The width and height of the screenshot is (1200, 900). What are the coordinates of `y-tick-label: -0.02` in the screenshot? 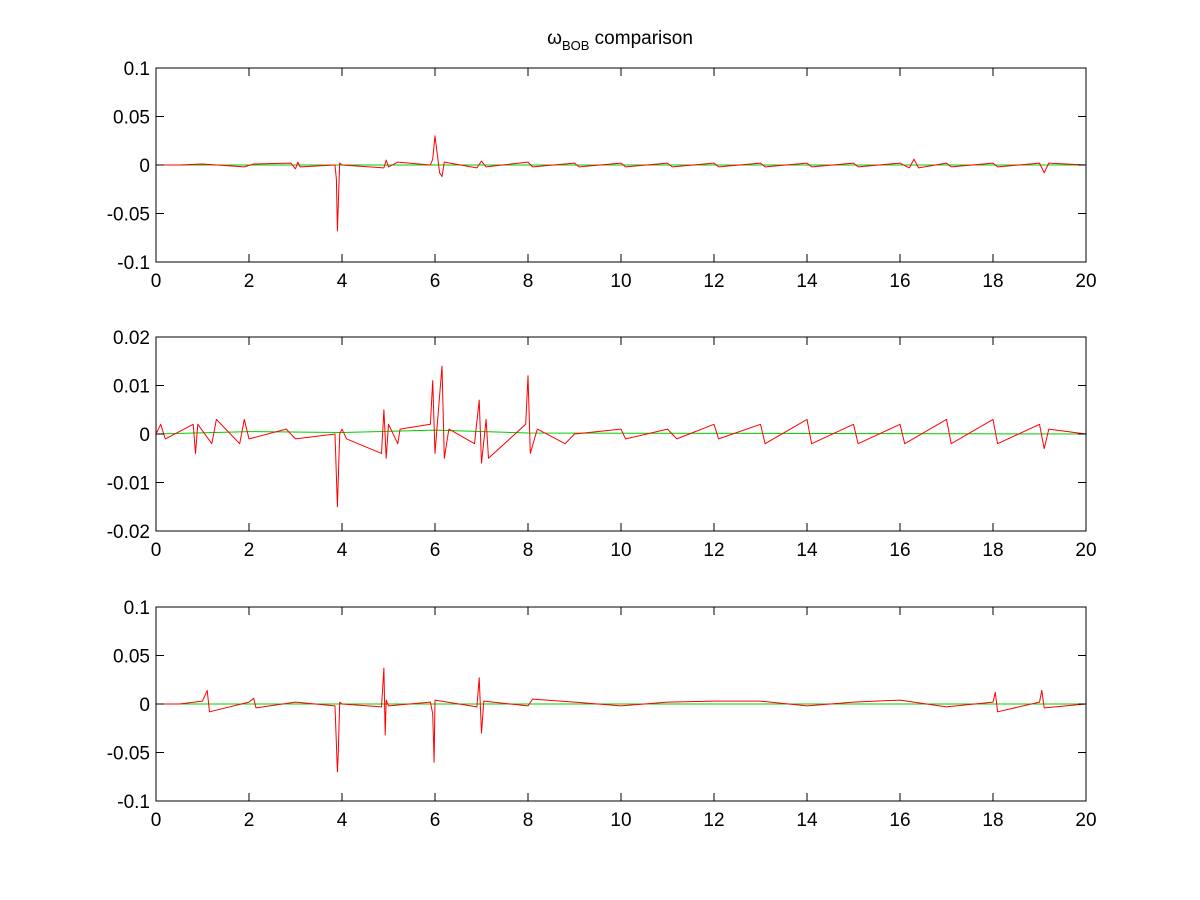 It's located at (128, 532).